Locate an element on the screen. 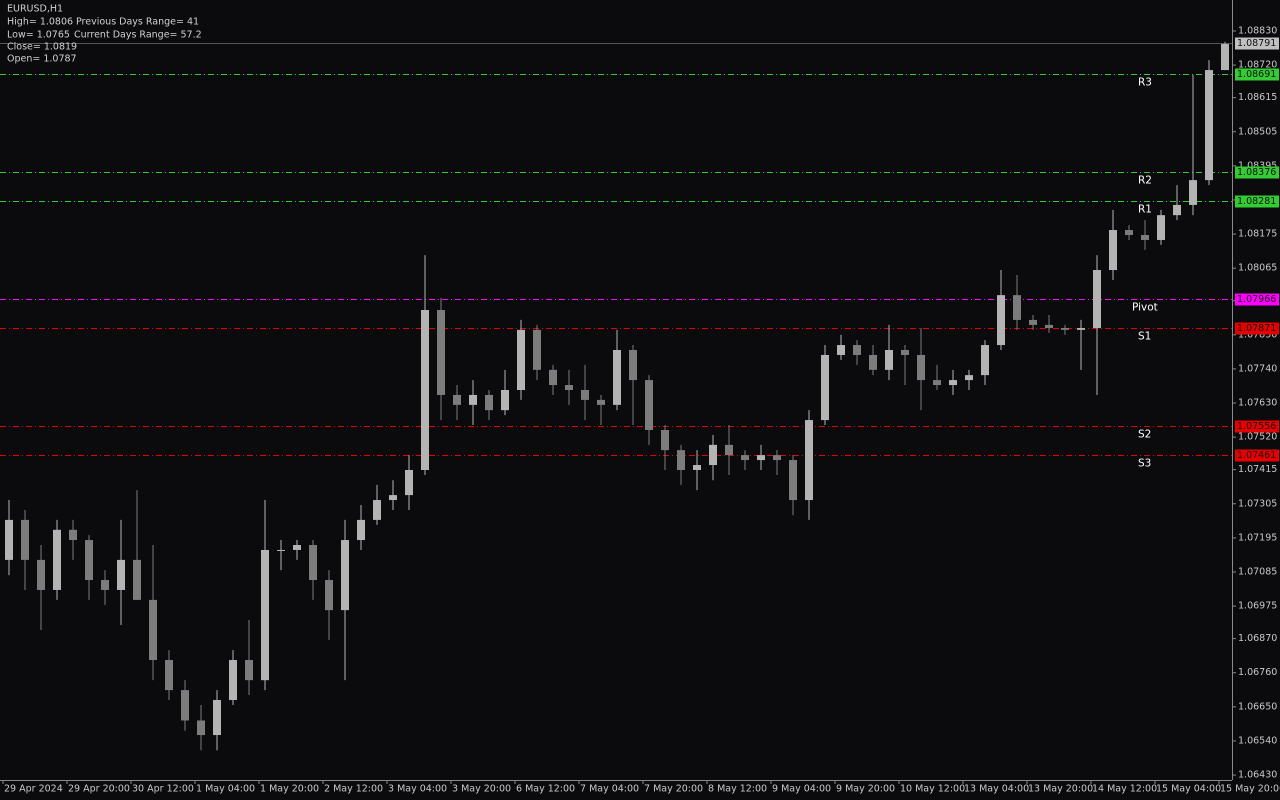 The height and width of the screenshot is (800, 1280). level-price: 1.08376 is located at coordinates (1256, 172).